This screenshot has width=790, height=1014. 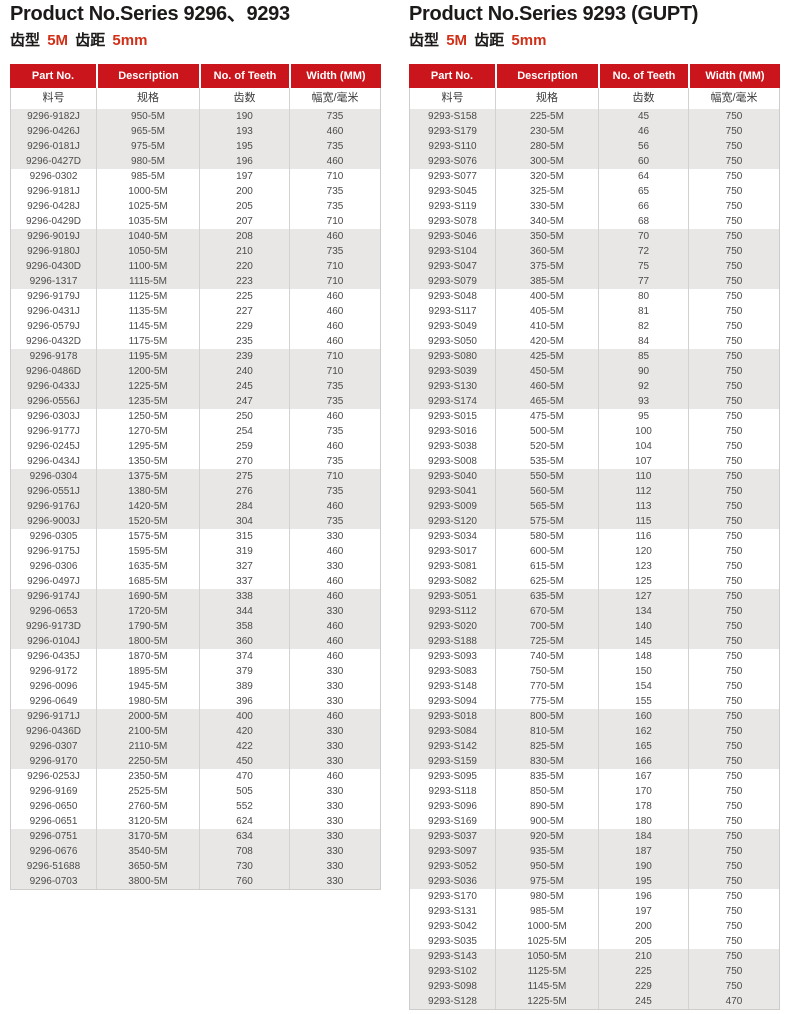 What do you see at coordinates (594, 116) in the screenshot?
I see `table-row: 9293-S158 225-5M 45 750` at bounding box center [594, 116].